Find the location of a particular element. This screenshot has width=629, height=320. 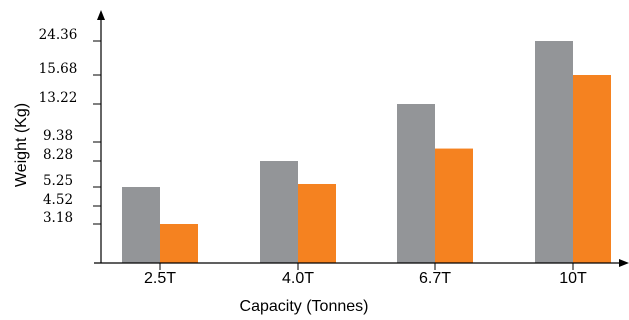

x-tick-label: 4.0T is located at coordinates (298, 278).